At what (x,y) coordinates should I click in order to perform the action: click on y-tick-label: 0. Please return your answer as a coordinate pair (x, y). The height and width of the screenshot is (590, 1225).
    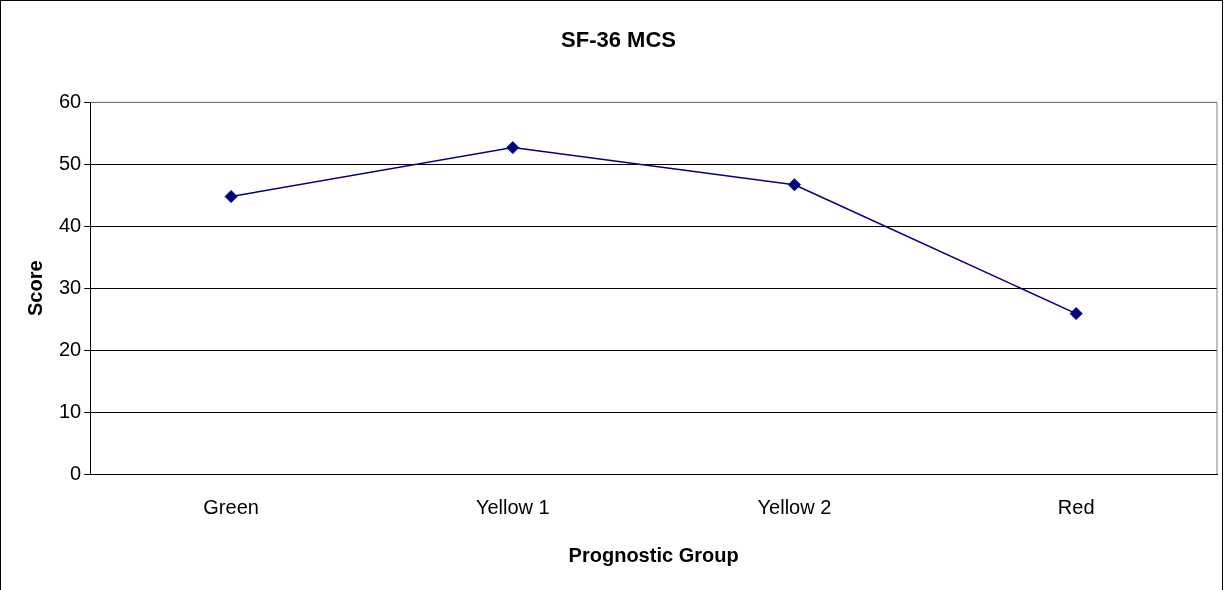
    Looking at the image, I should click on (76, 472).